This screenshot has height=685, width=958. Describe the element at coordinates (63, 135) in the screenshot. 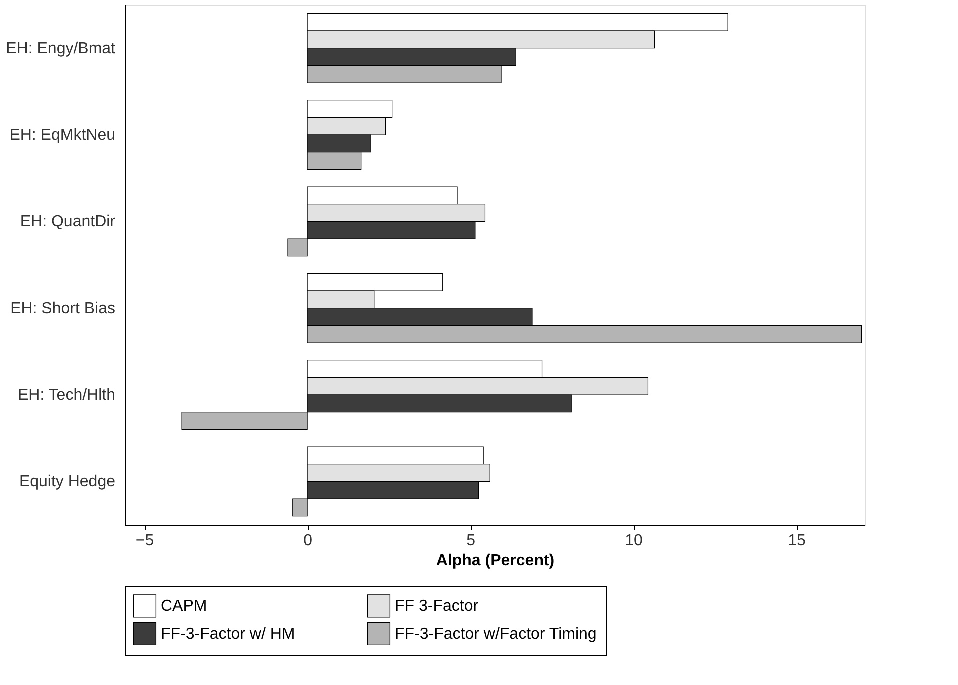

I see `y-tick-label: EH: EqMktNeu` at that location.